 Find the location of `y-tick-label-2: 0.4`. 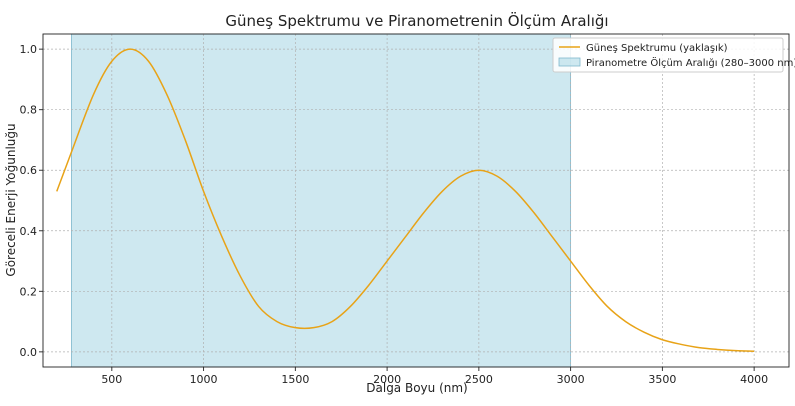

y-tick-label-2: 0.4 is located at coordinates (29, 231).